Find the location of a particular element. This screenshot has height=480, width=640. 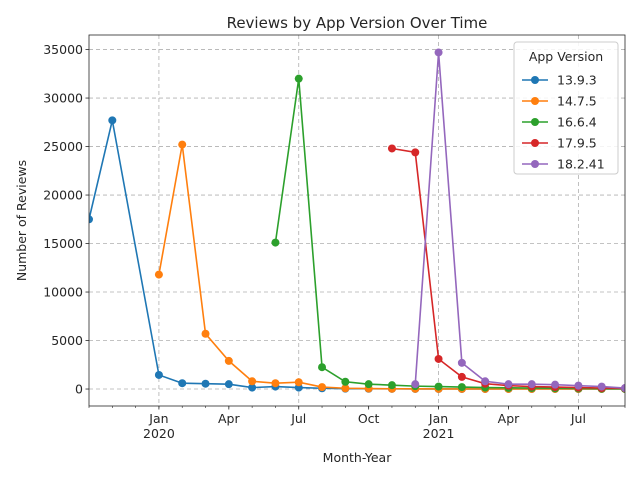

y-tick-label: 15000 is located at coordinates (63, 243).